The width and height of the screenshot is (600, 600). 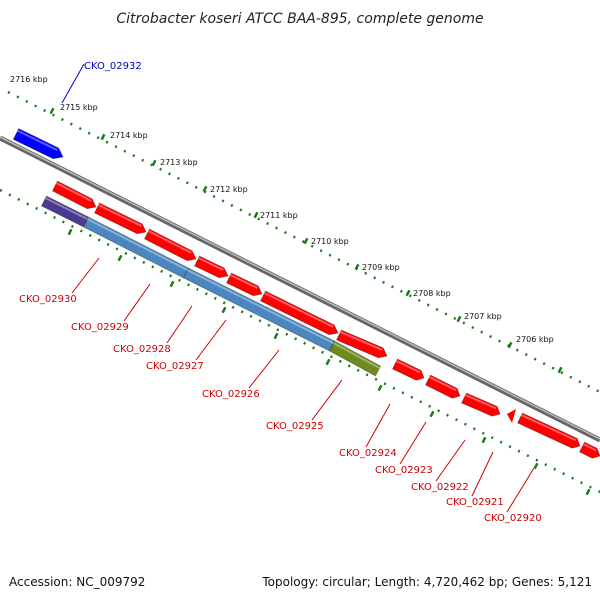 What do you see at coordinates (129, 135) in the screenshot?
I see `tick-label: 2714 kbp` at bounding box center [129, 135].